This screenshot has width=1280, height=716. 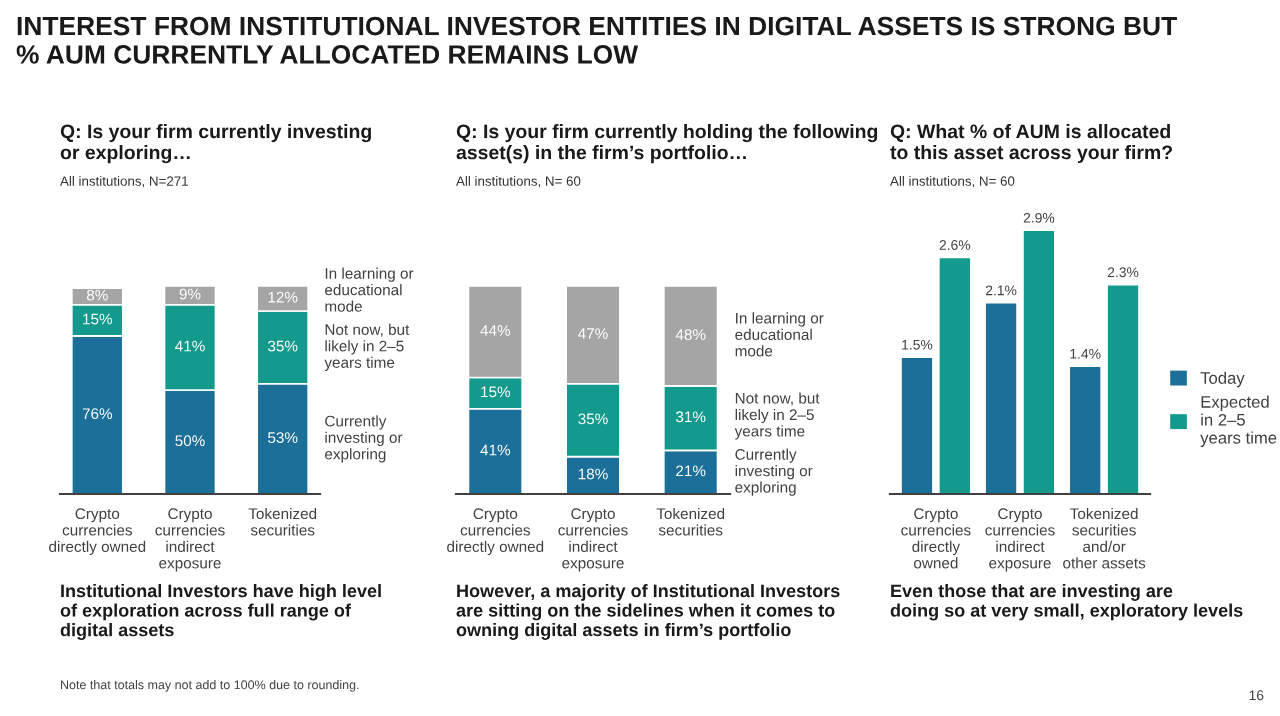 What do you see at coordinates (1222, 379) in the screenshot?
I see `legend-label: Today` at bounding box center [1222, 379].